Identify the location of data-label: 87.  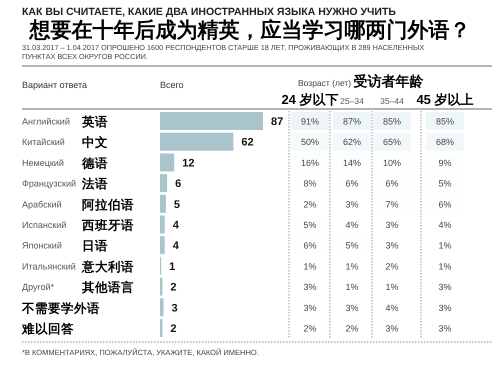
(277, 122).